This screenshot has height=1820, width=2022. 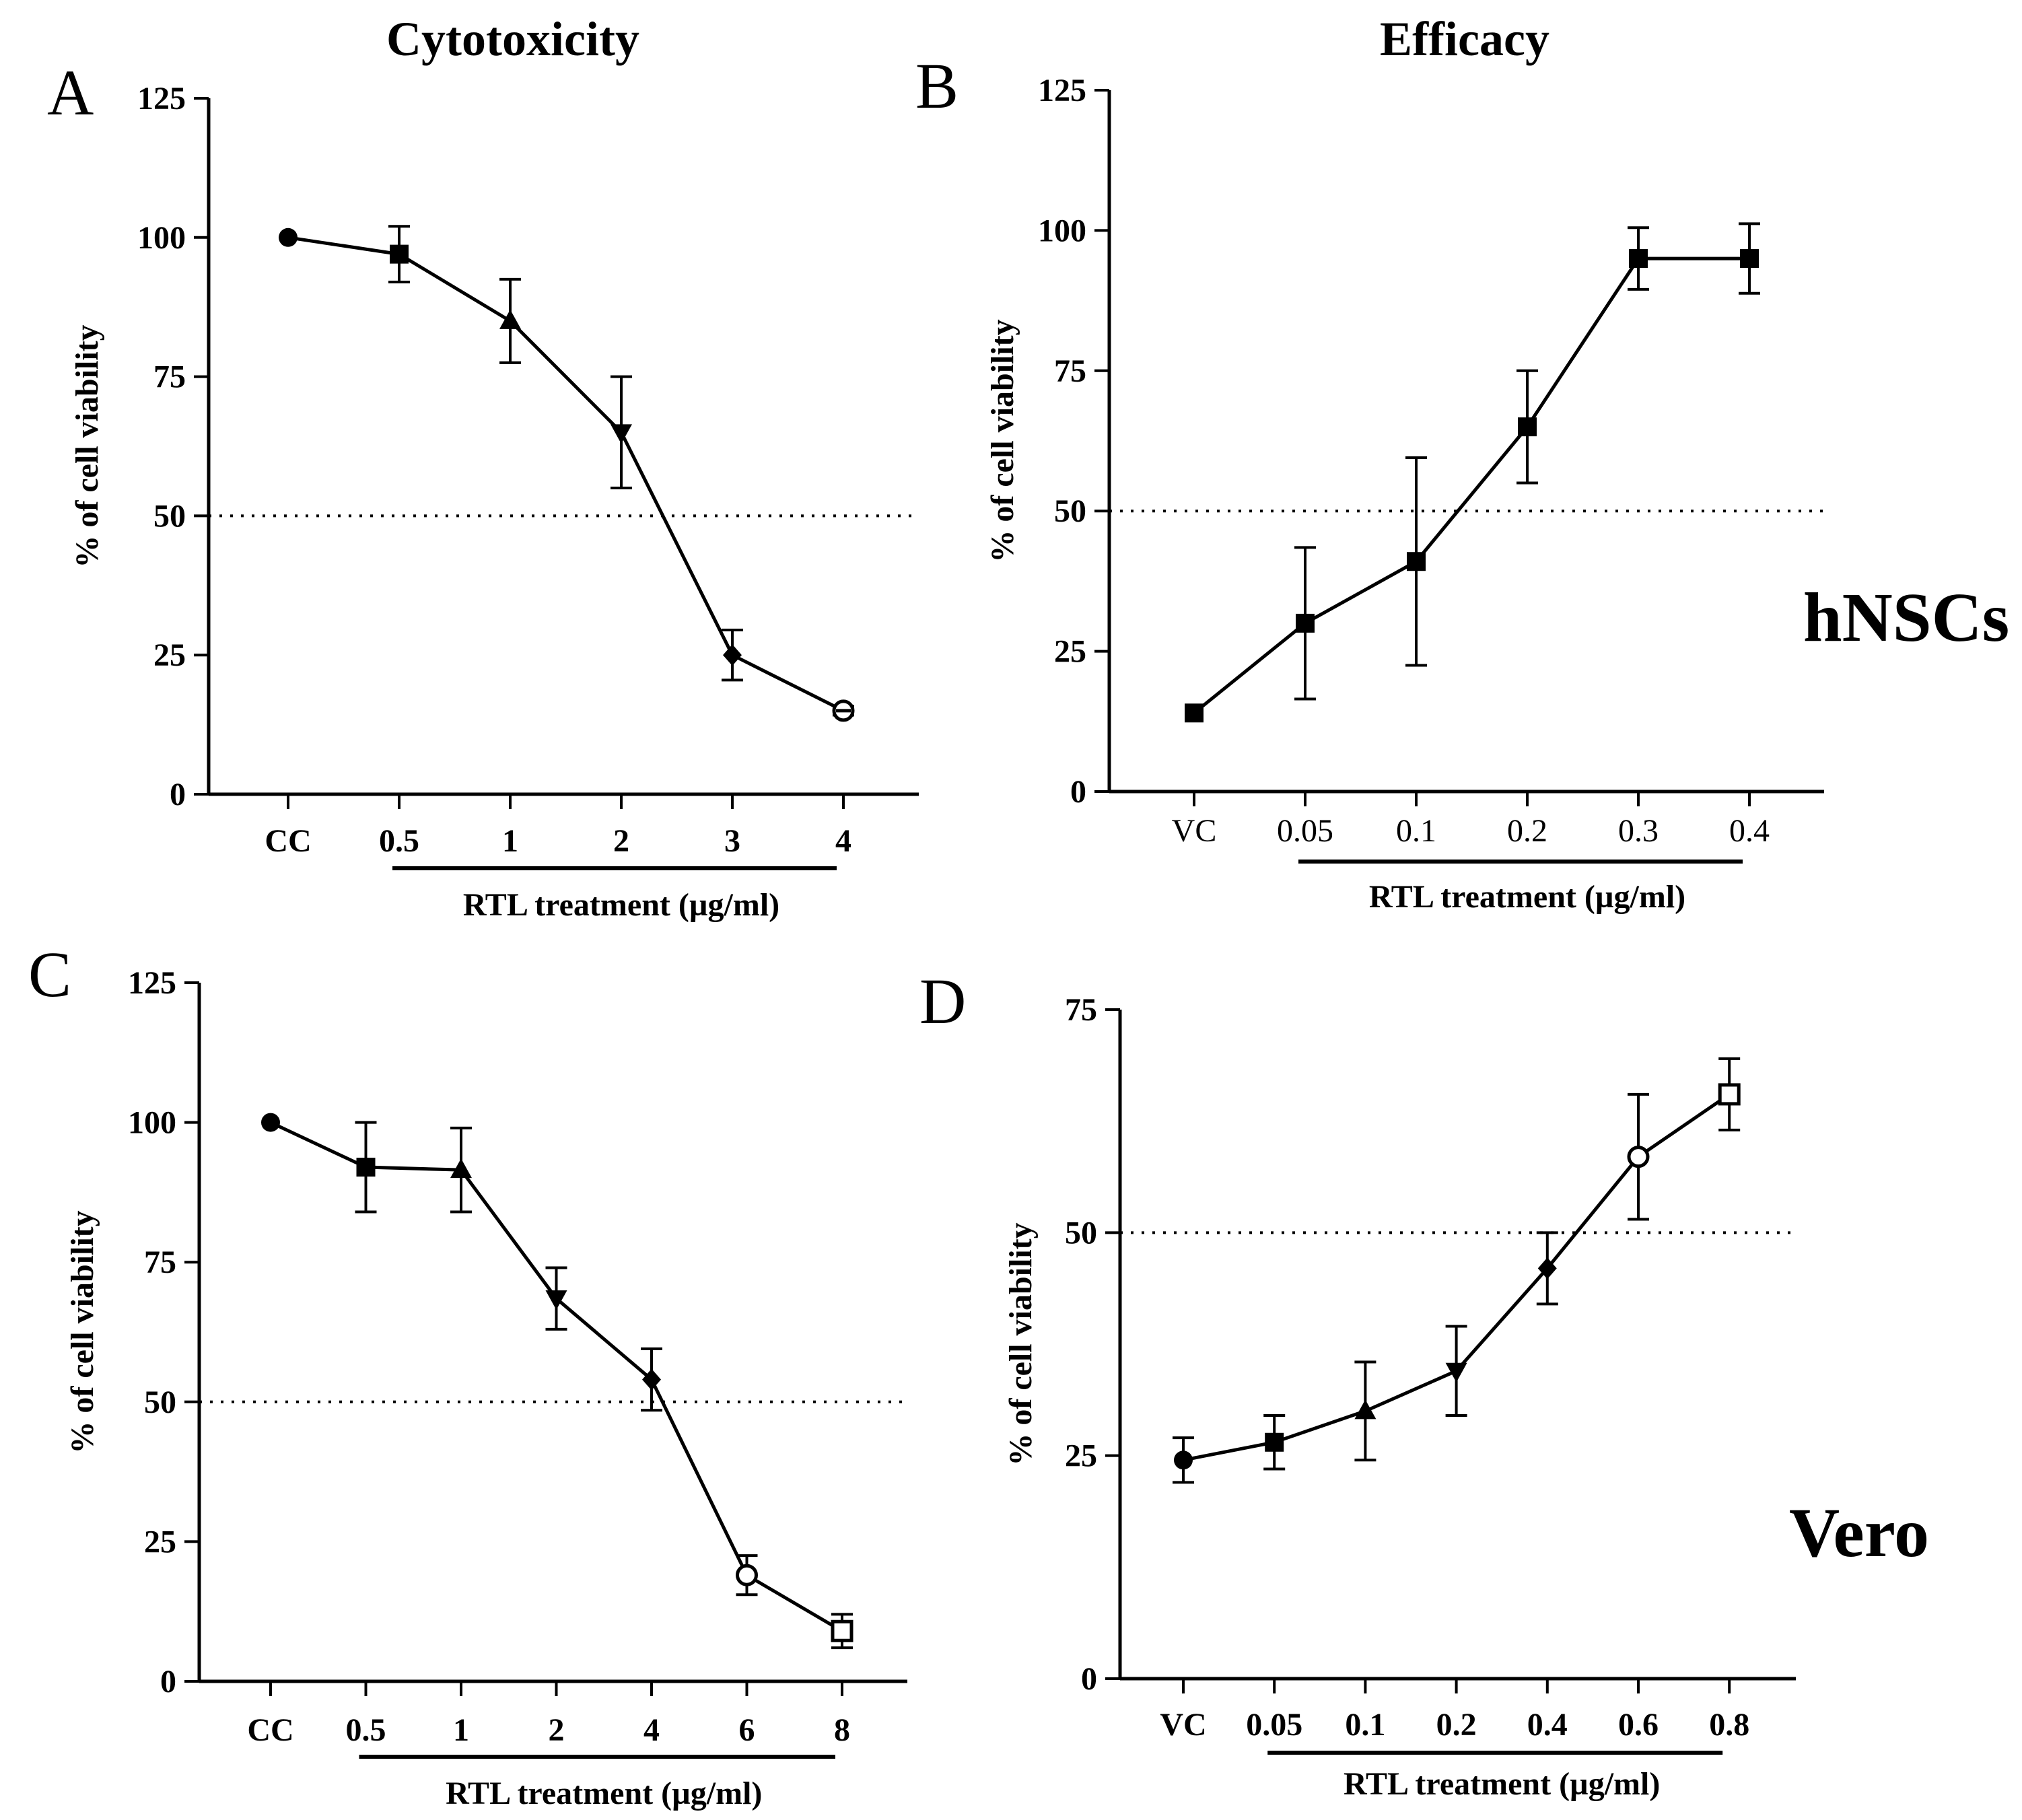 I want to click on panel-b-x-axis-title: RTL treatment (µg/ml), so click(x=1527, y=897).